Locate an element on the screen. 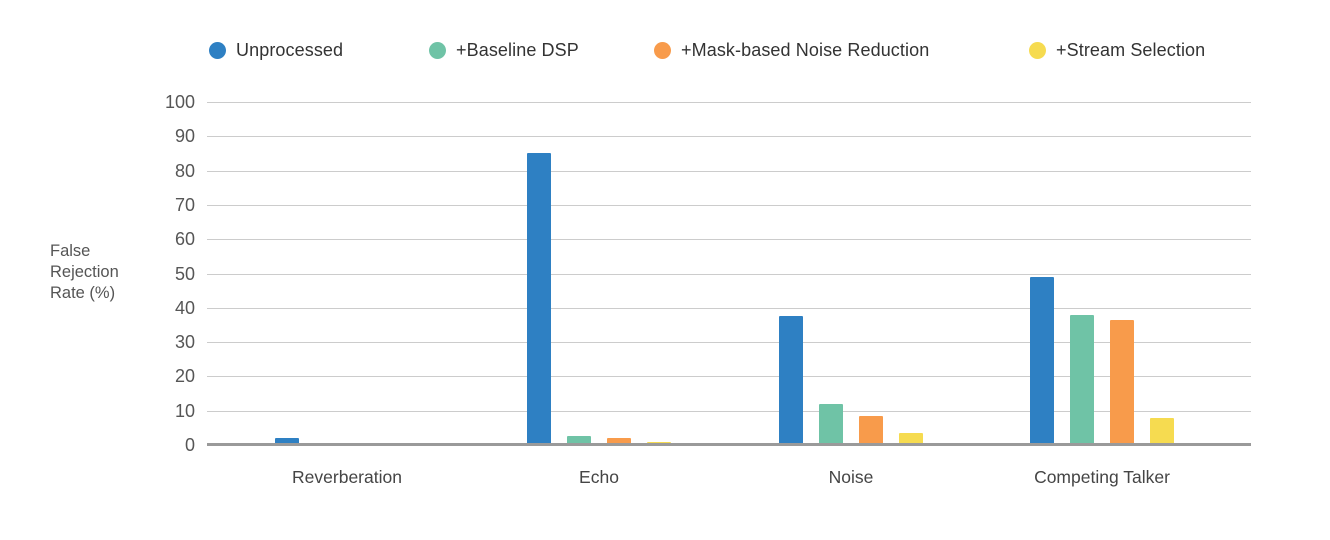 The width and height of the screenshot is (1330, 540). y-axis-ticks: 0 10 20 30 40 50 60 70 80 90 100 is located at coordinates (160, 273).